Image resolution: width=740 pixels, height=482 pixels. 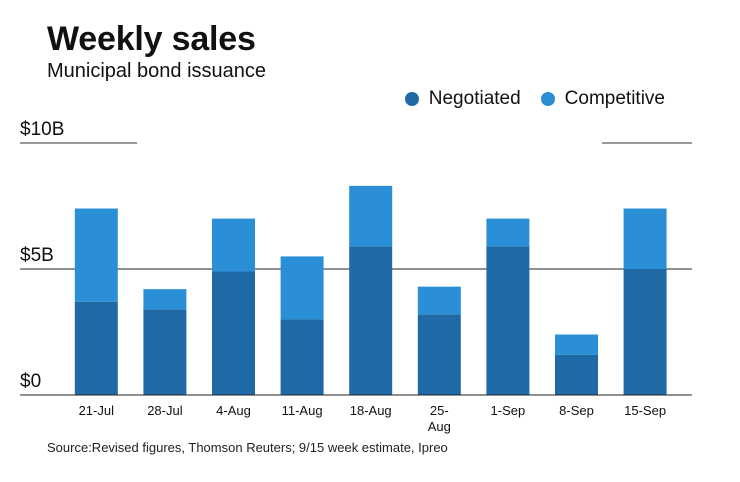 What do you see at coordinates (614, 98) in the screenshot?
I see `legend-label-competitive: Competitive` at bounding box center [614, 98].